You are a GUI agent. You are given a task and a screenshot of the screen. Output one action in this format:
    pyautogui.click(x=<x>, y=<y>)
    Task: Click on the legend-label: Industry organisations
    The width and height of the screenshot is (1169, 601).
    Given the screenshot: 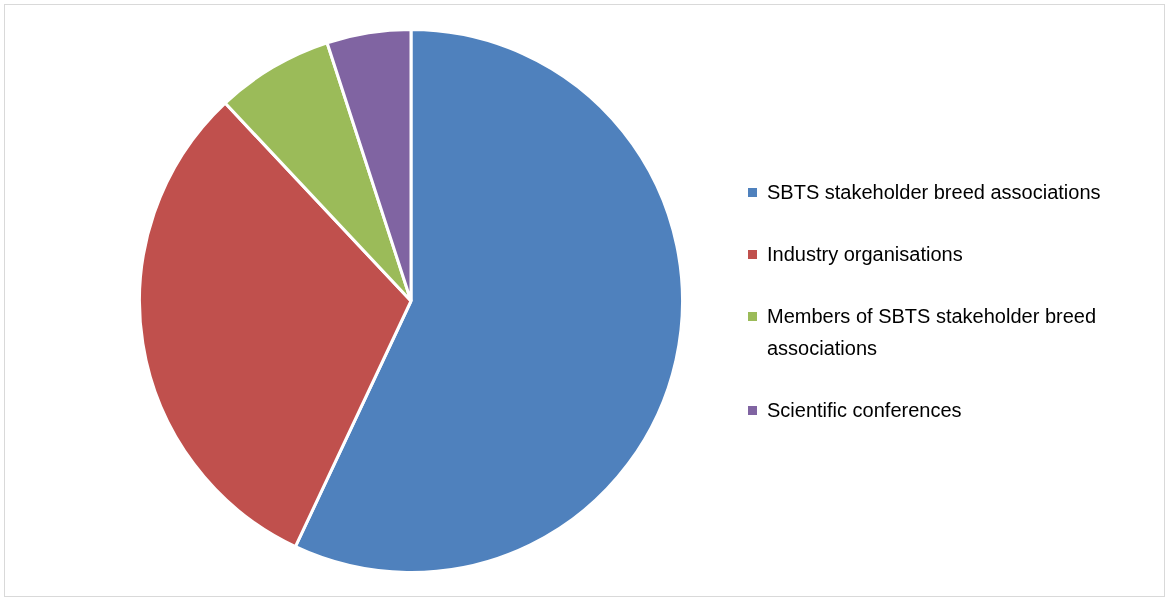 What is the action you would take?
    pyautogui.click(x=865, y=254)
    